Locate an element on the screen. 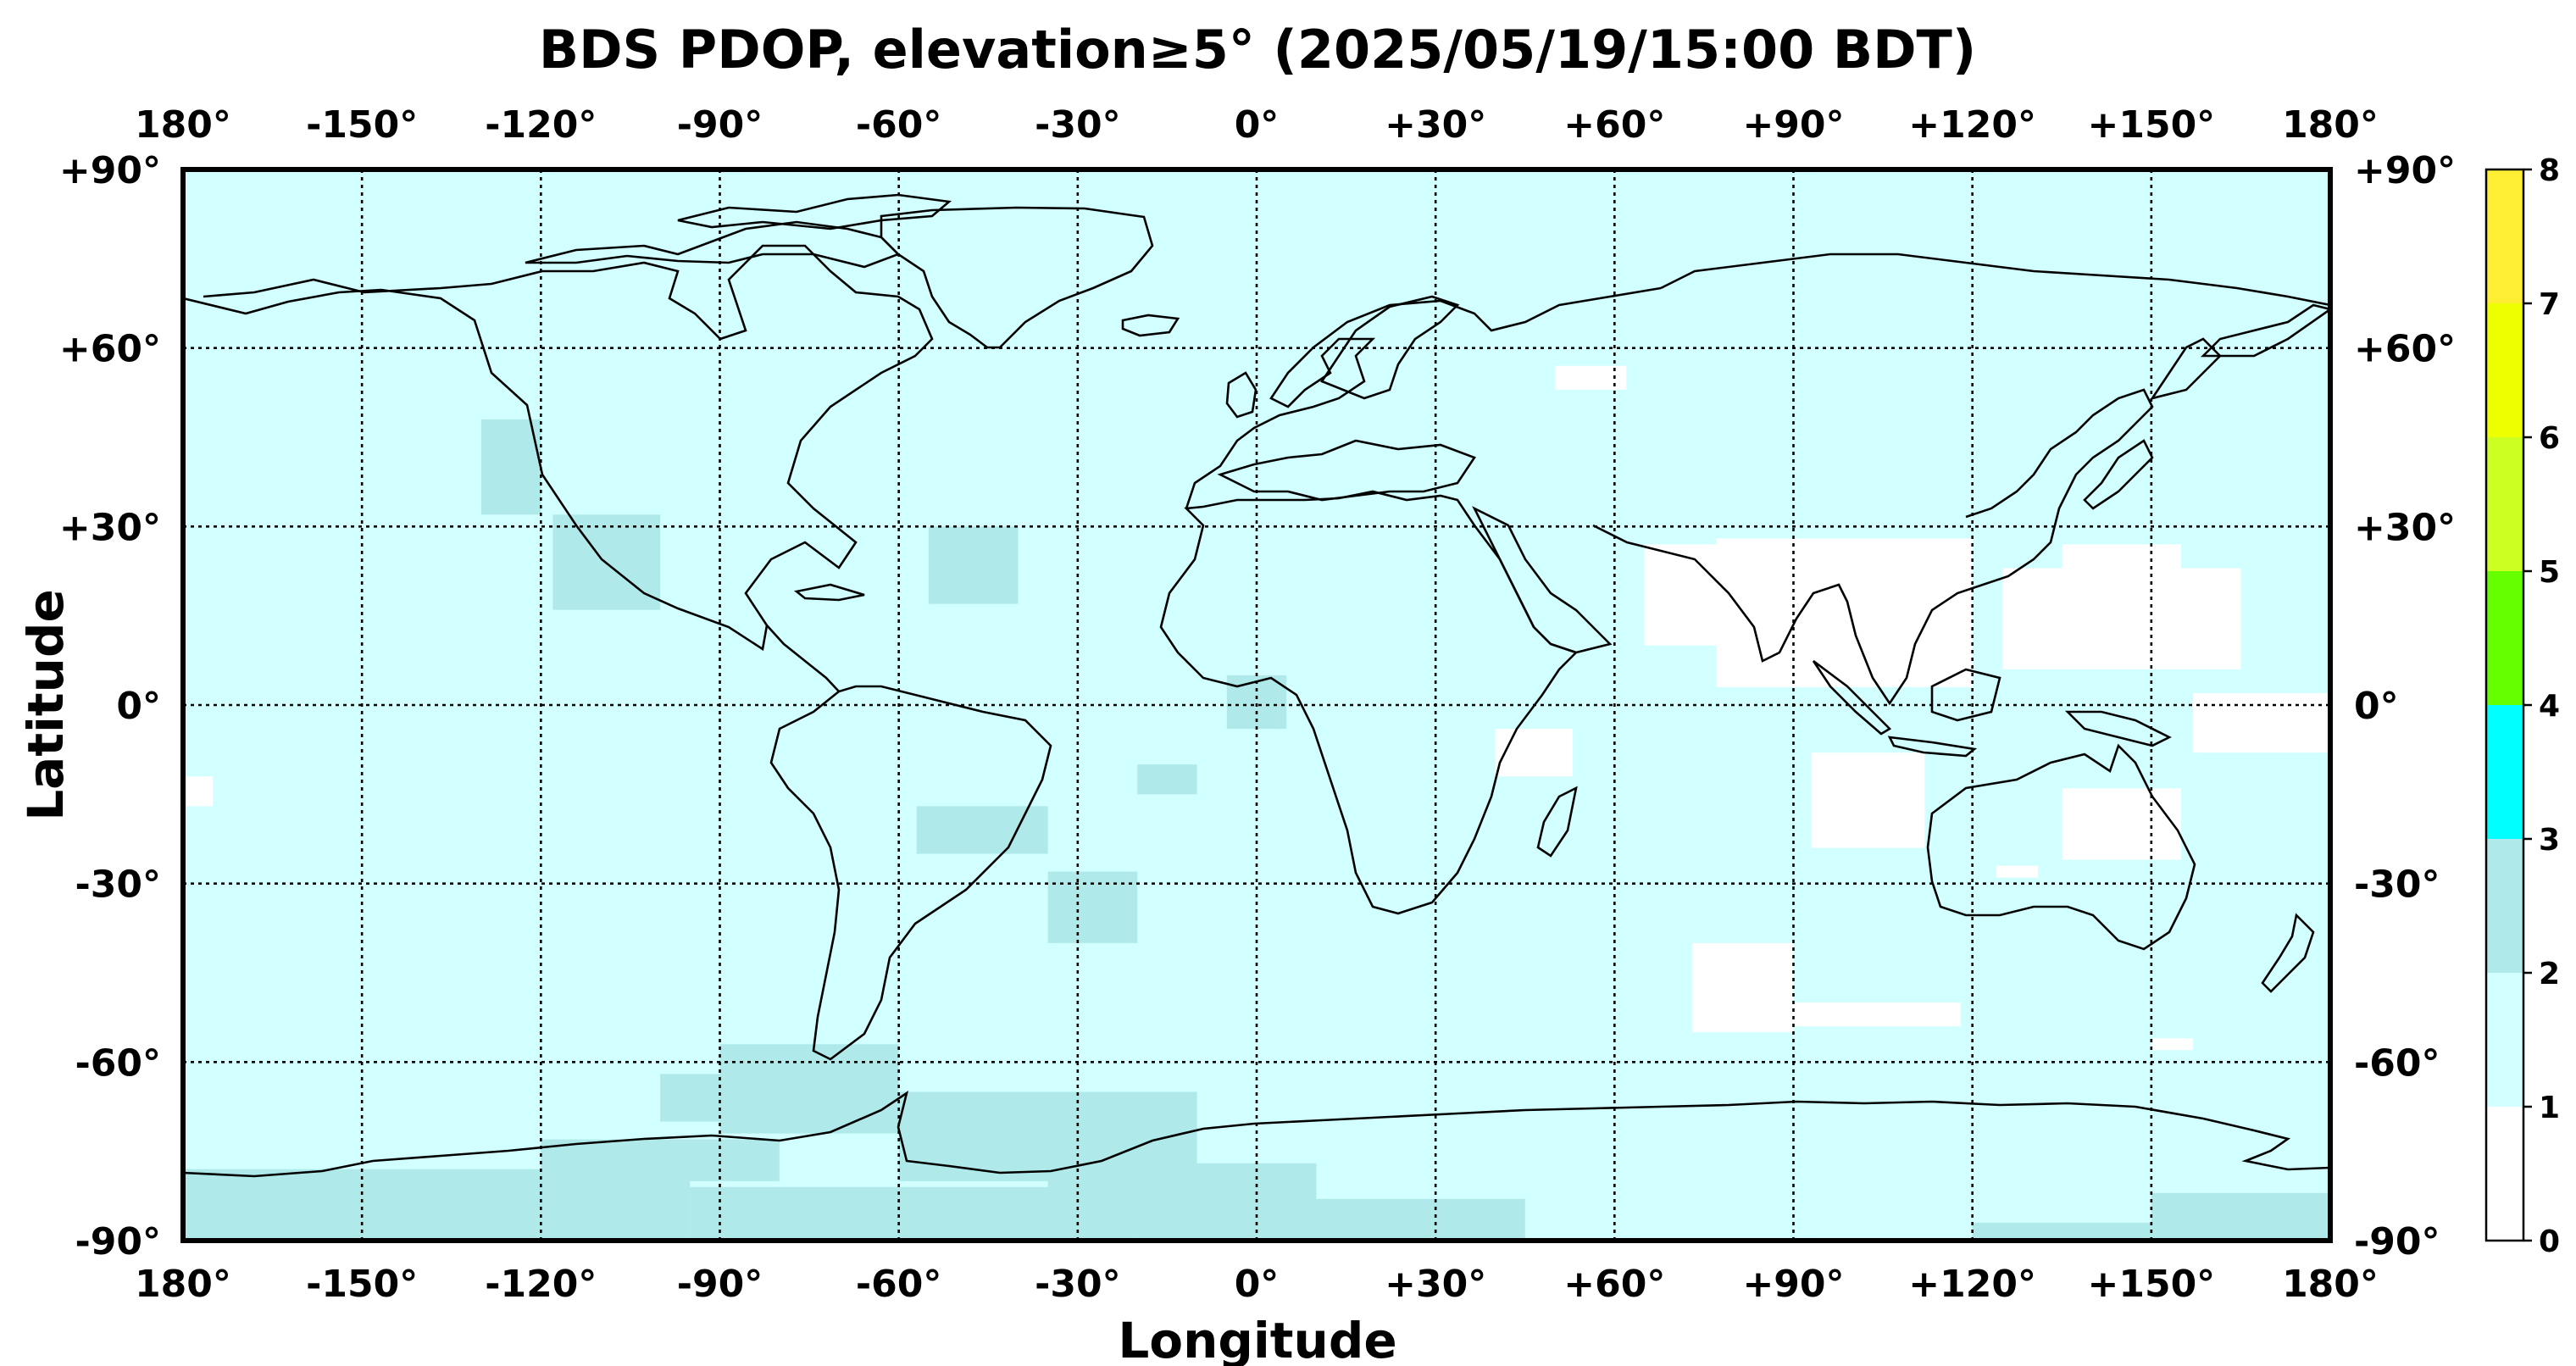  colorbar-tick-1: 1 is located at coordinates (2549, 1108).